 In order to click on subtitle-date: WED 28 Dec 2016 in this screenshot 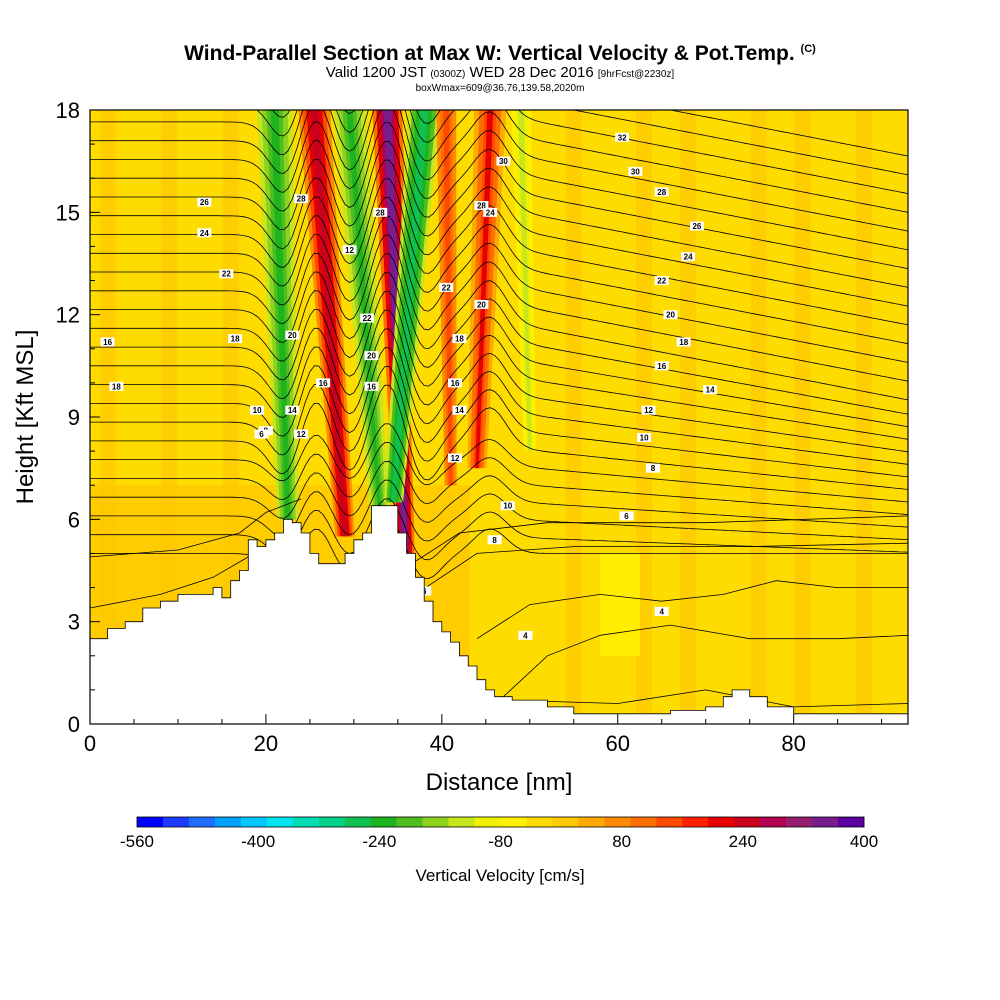, I will do `click(531, 72)`.